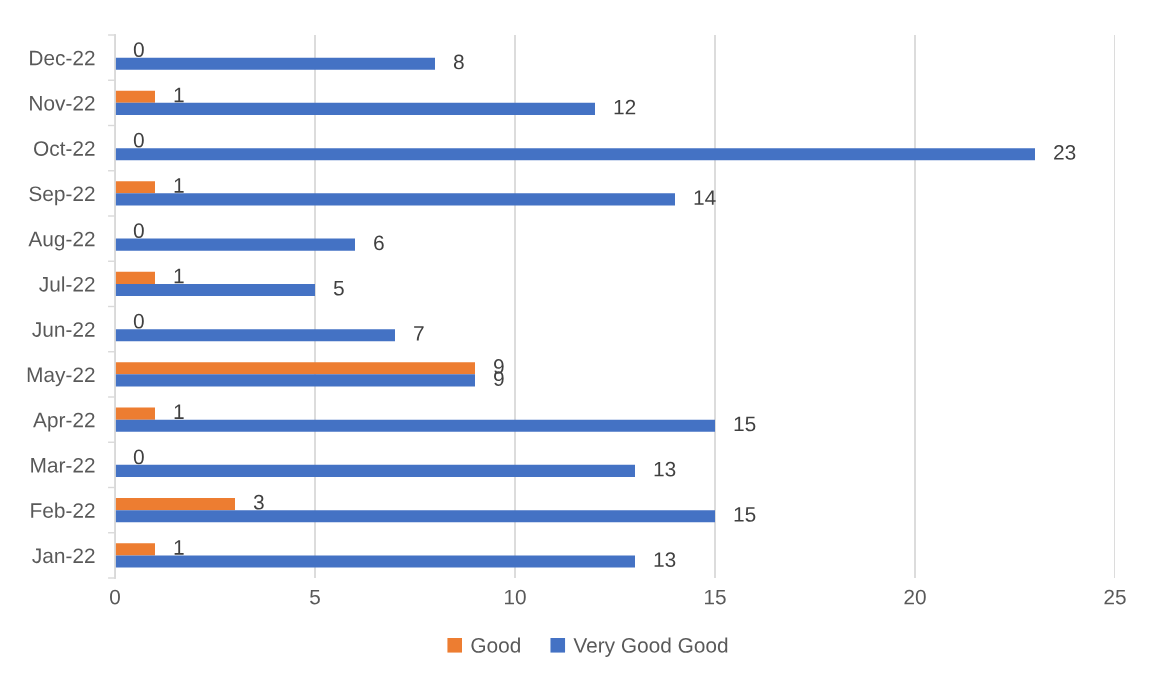 The height and width of the screenshot is (675, 1152). What do you see at coordinates (64, 422) in the screenshot?
I see `y-tick-label: Apr-22` at bounding box center [64, 422].